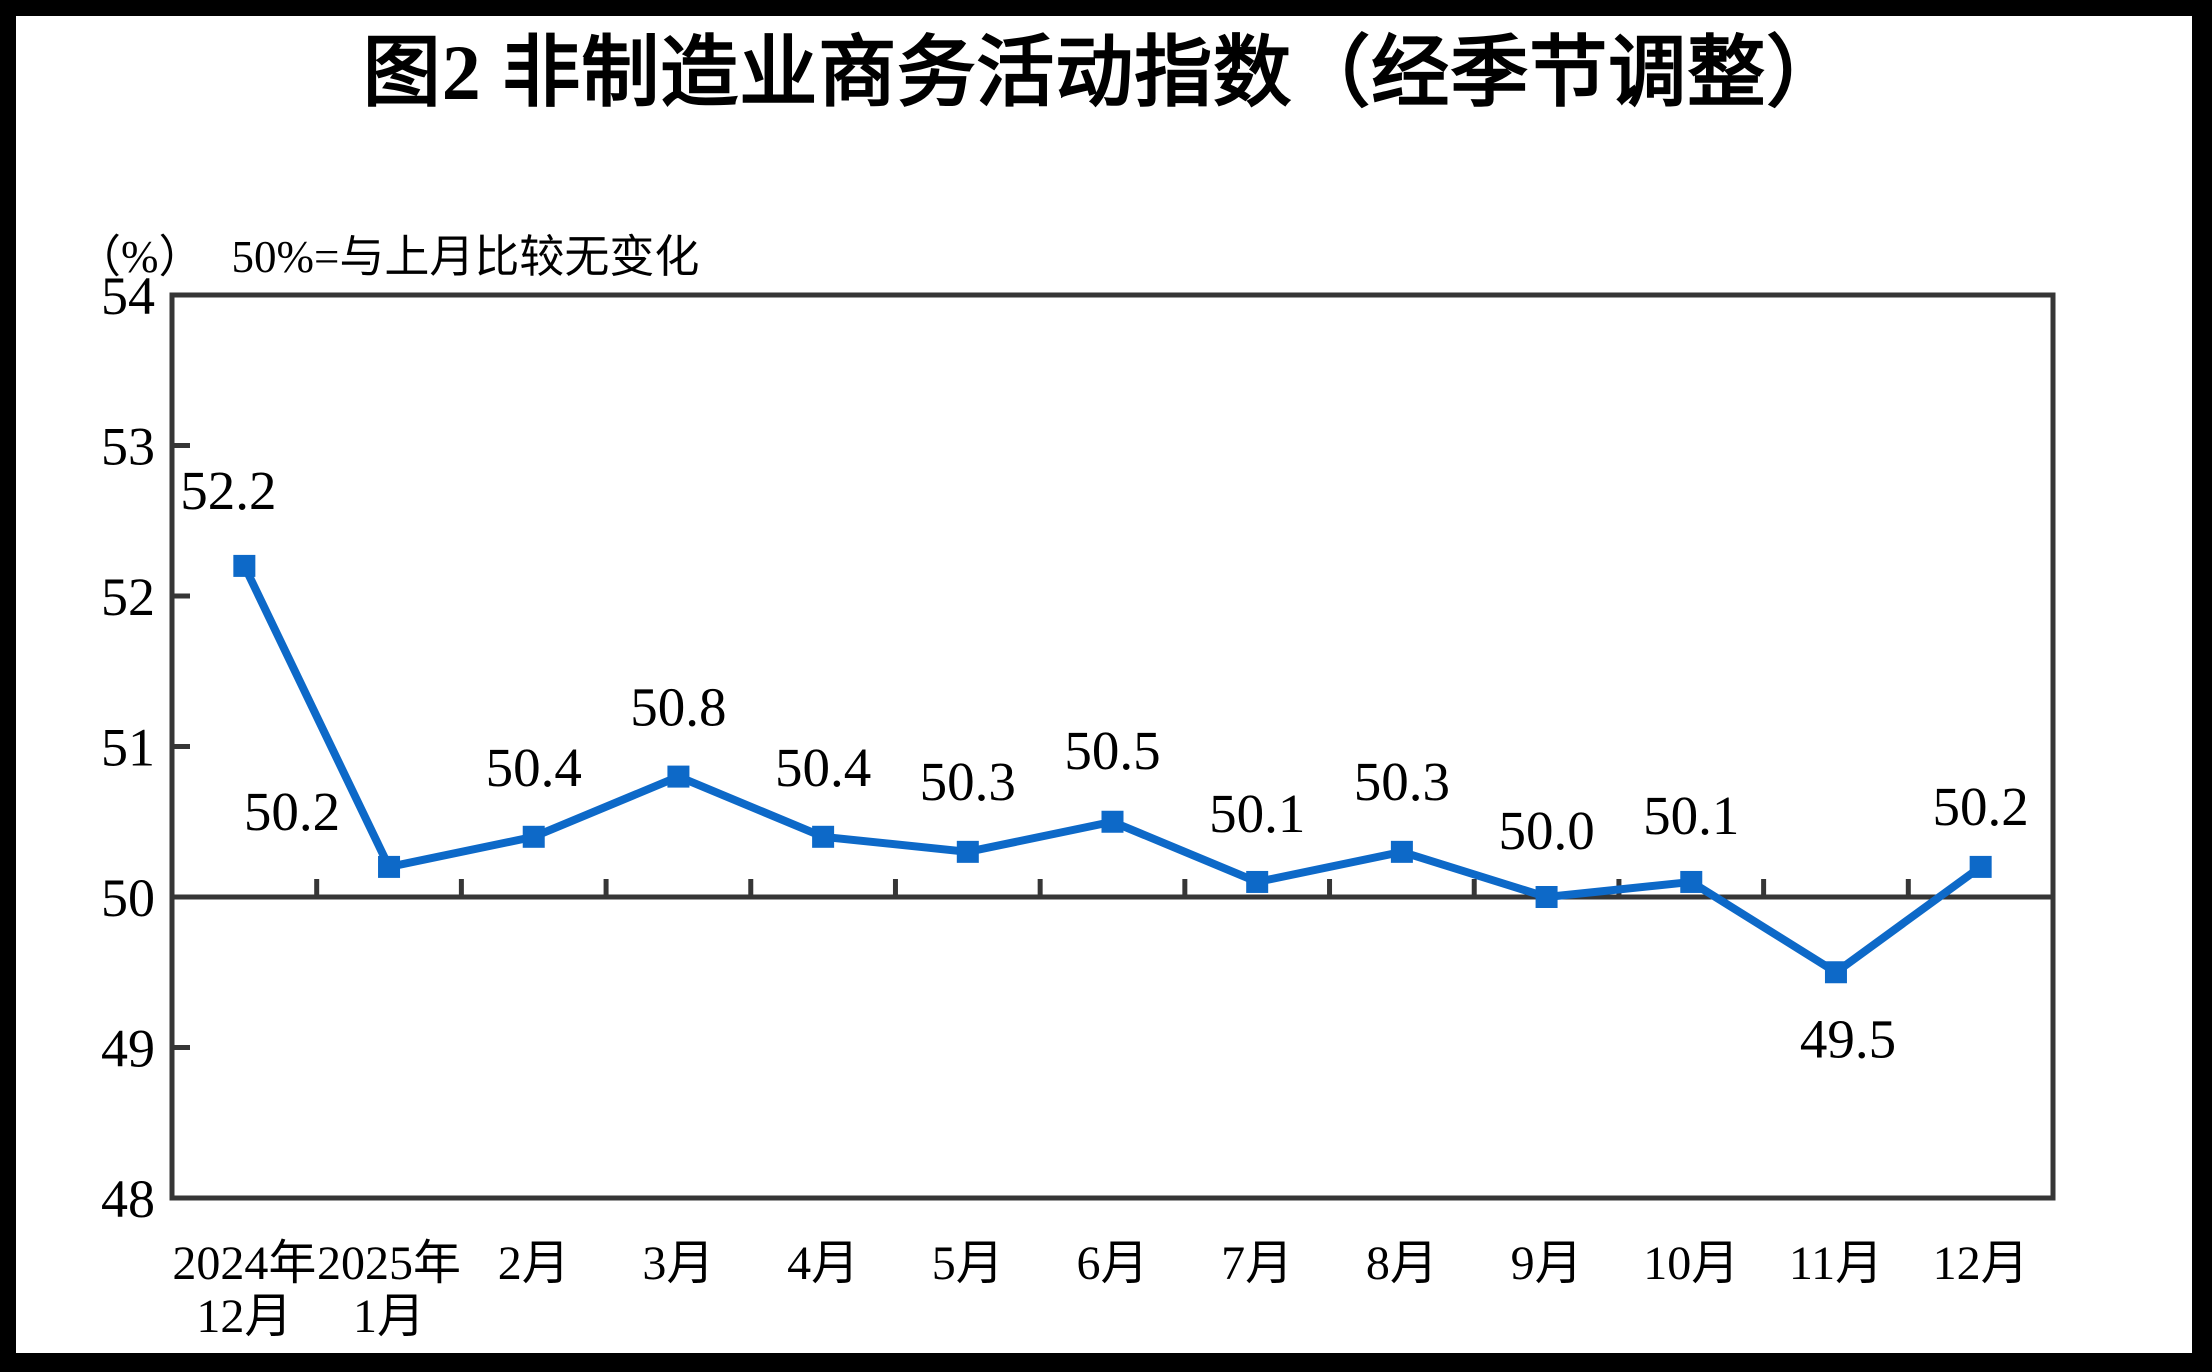  I want to click on x-axis-label: 2025年, so click(389, 1263).